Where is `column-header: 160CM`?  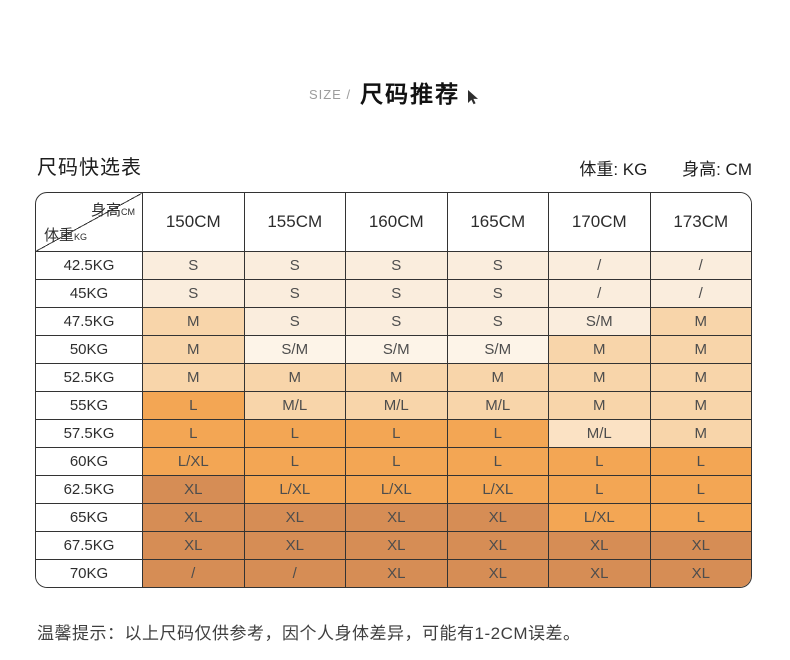
column-header: 160CM is located at coordinates (396, 222).